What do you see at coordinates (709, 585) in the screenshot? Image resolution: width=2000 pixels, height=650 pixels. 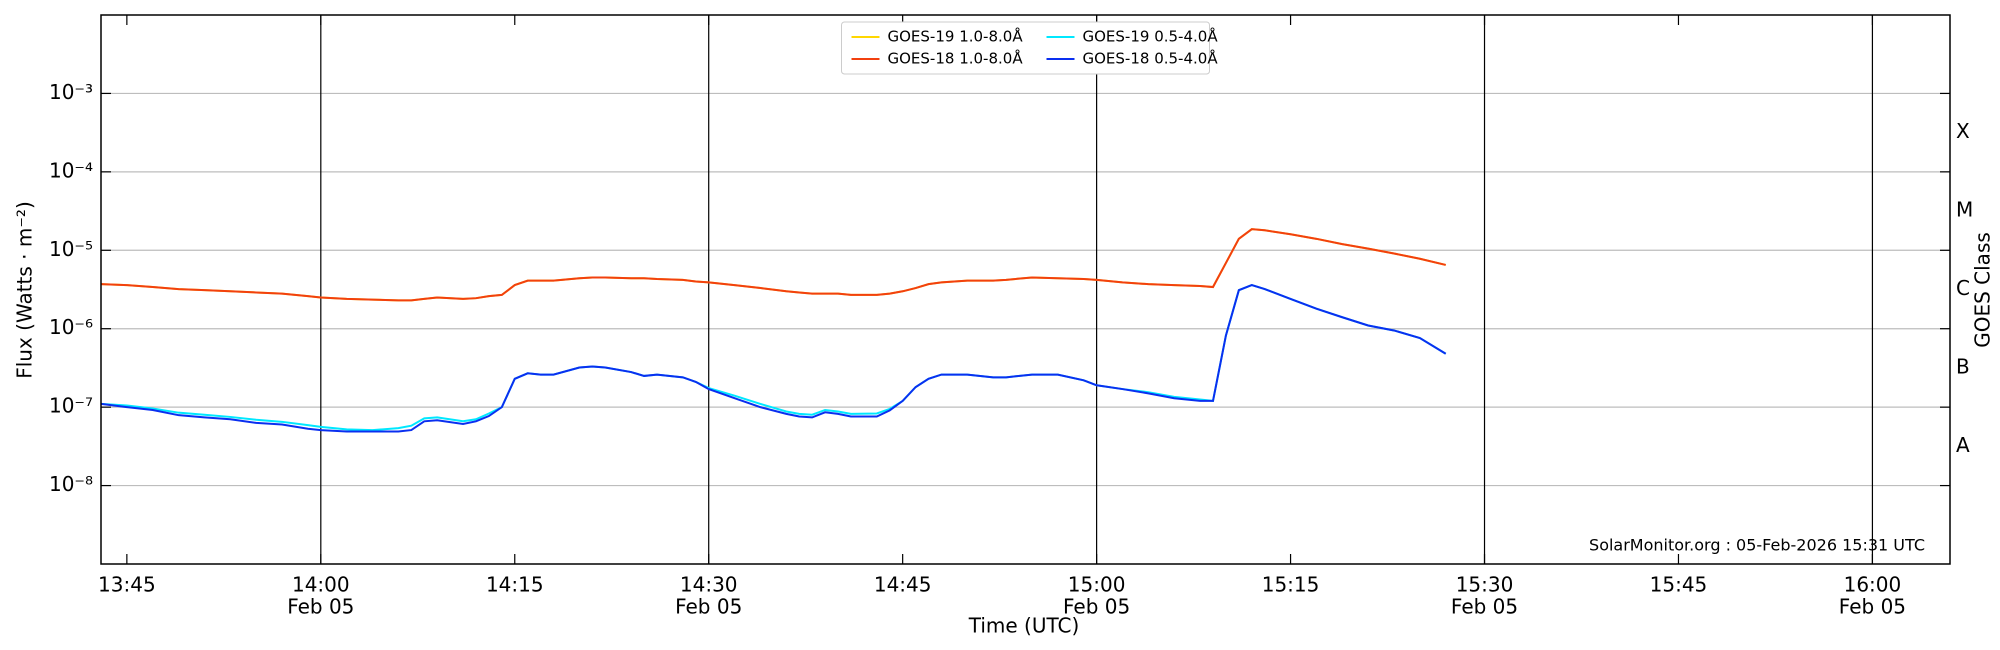 I see `x-tick-label: 14:30` at bounding box center [709, 585].